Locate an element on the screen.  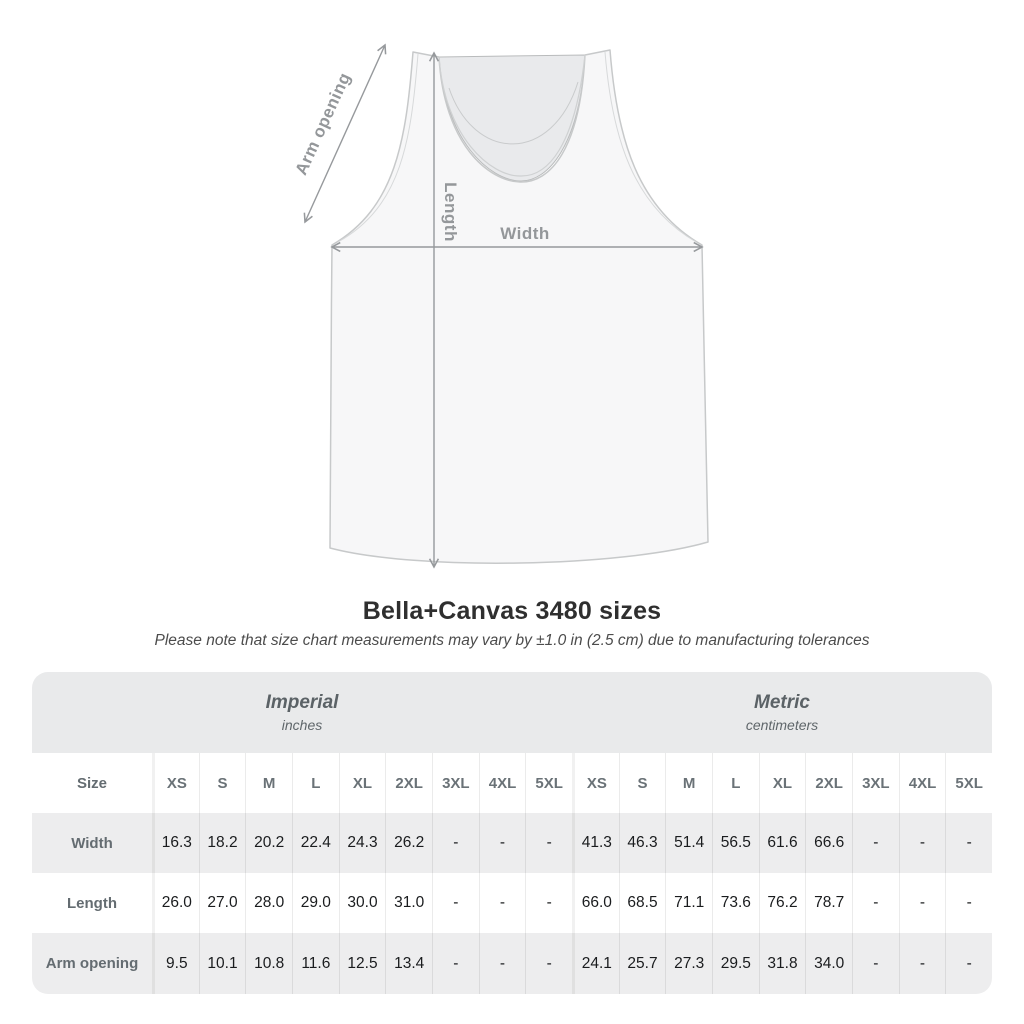
arm-opening-arrow is located at coordinates (345, 133).